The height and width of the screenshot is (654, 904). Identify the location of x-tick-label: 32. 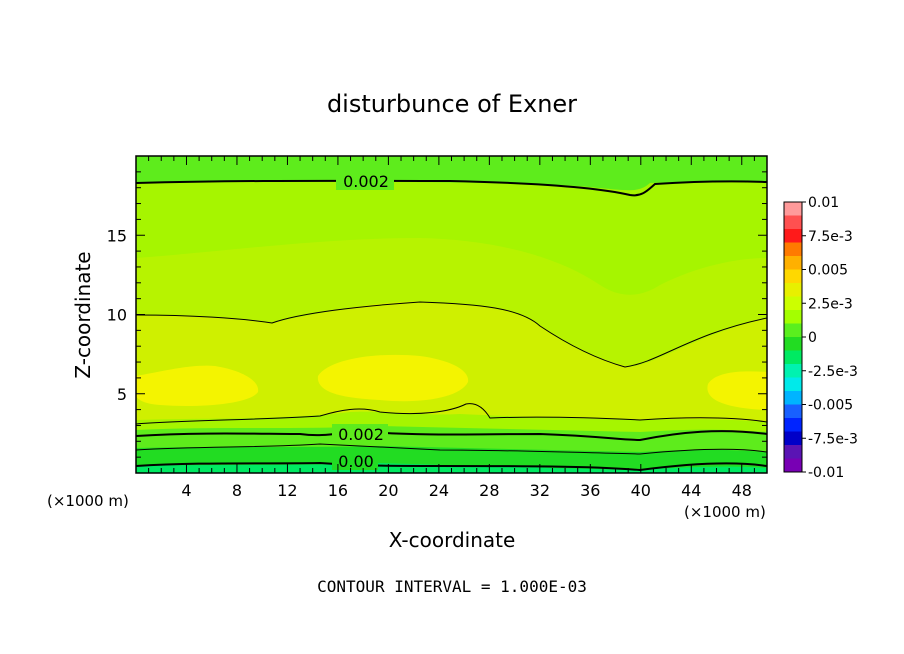
(540, 490).